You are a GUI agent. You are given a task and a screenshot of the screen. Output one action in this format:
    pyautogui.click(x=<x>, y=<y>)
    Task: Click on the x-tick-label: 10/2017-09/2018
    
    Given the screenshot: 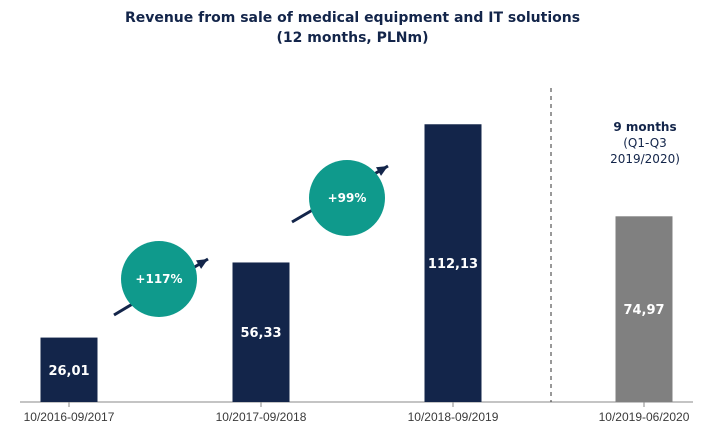 What is the action you would take?
    pyautogui.click(x=261, y=417)
    